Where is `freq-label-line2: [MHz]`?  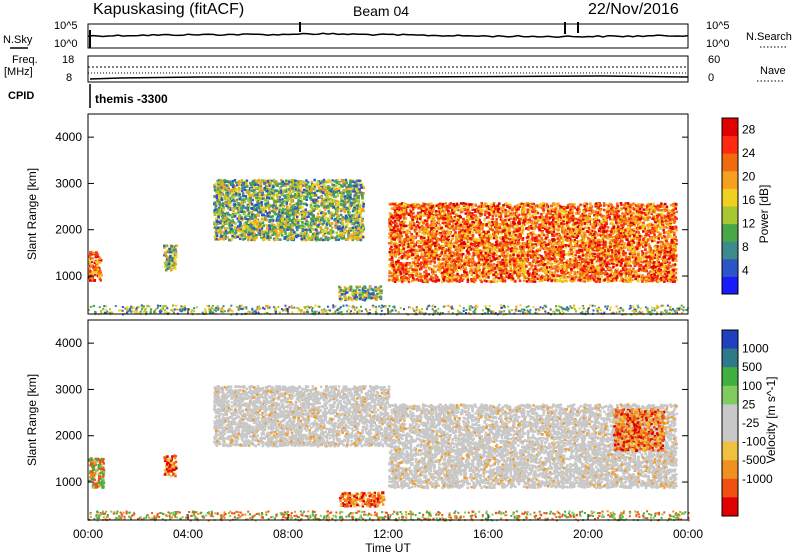 freq-label-line2: [MHz] is located at coordinates (18, 72).